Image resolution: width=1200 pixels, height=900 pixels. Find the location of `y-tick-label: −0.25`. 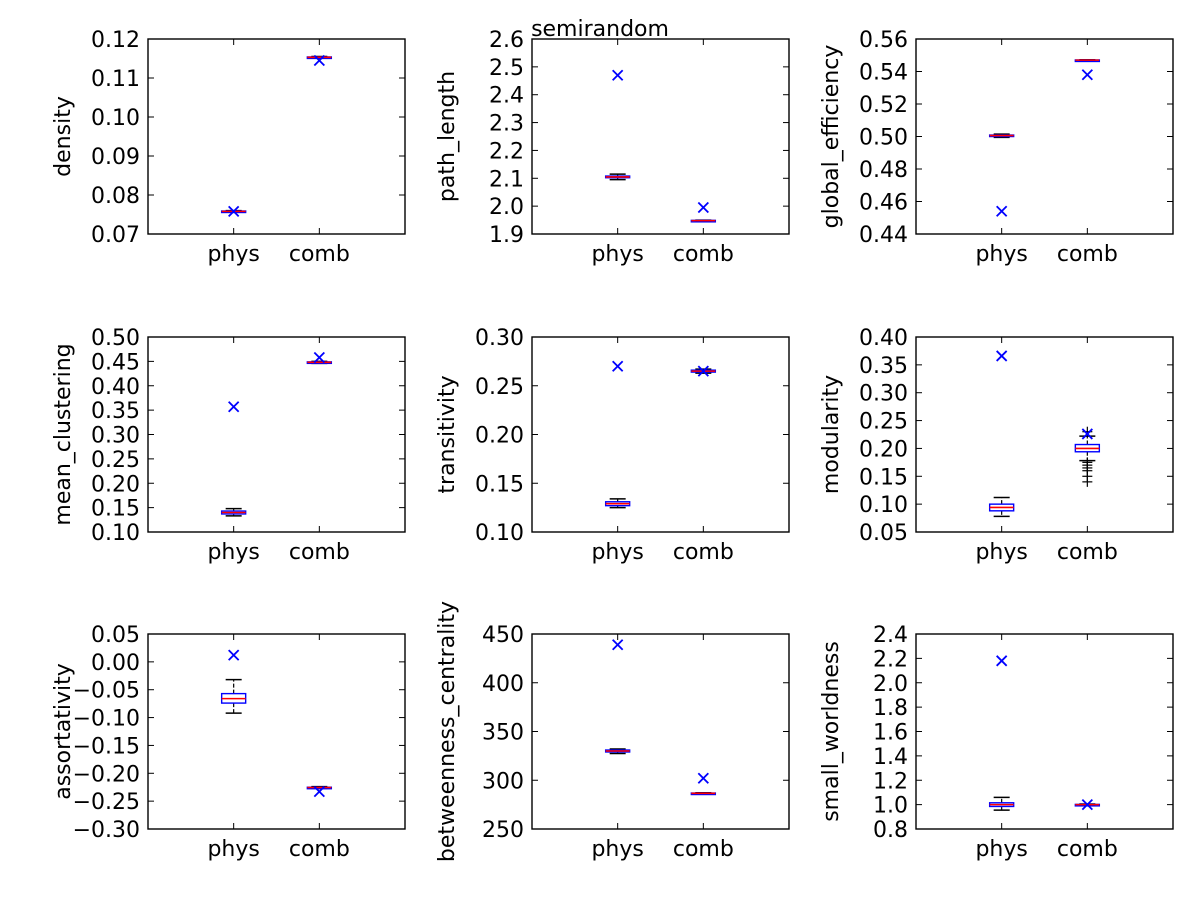

y-tick-label: −0.25 is located at coordinates (106, 802).